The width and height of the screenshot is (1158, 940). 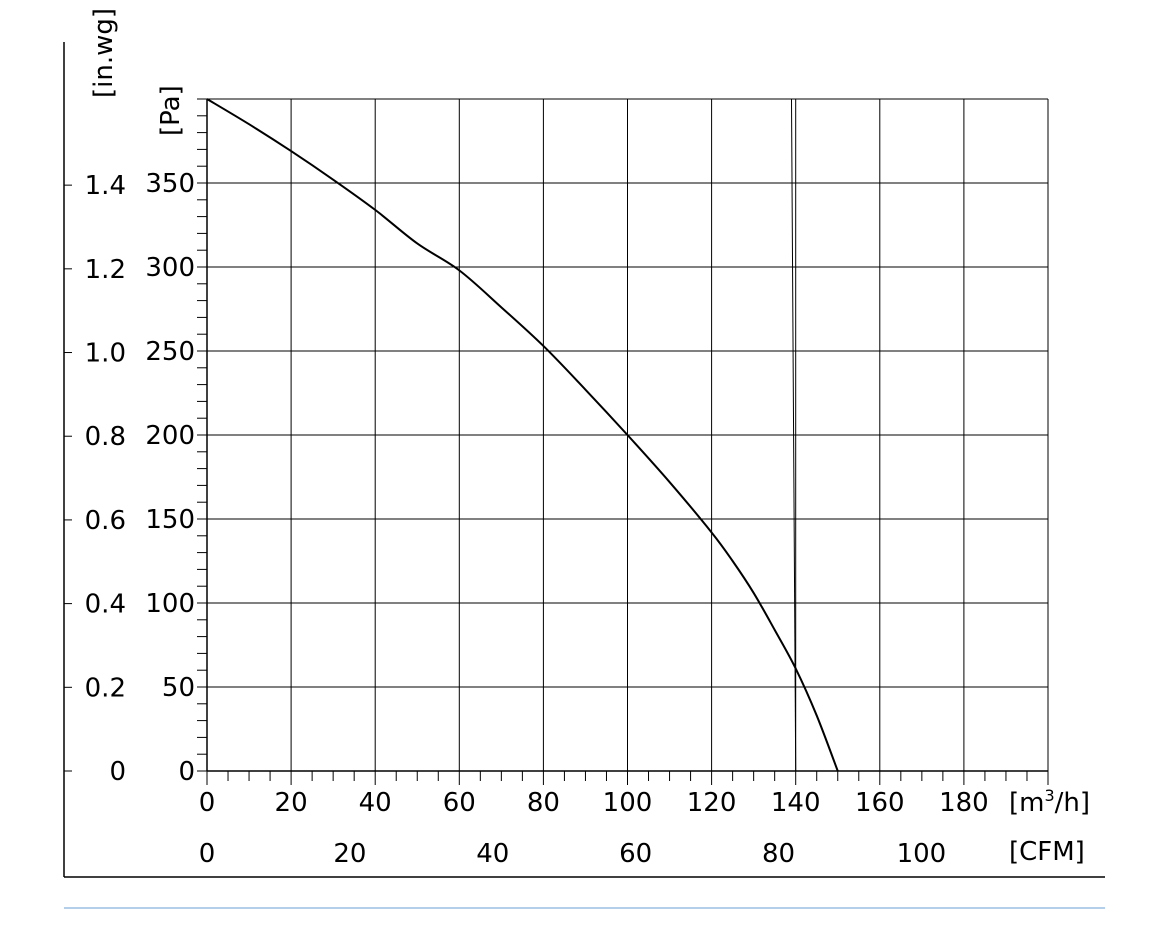 What do you see at coordinates (207, 803) in the screenshot?
I see `x-tick-label: 0` at bounding box center [207, 803].